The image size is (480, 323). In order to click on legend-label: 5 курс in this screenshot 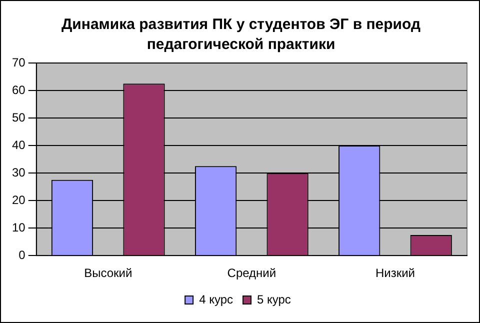, I will do `click(274, 299)`.